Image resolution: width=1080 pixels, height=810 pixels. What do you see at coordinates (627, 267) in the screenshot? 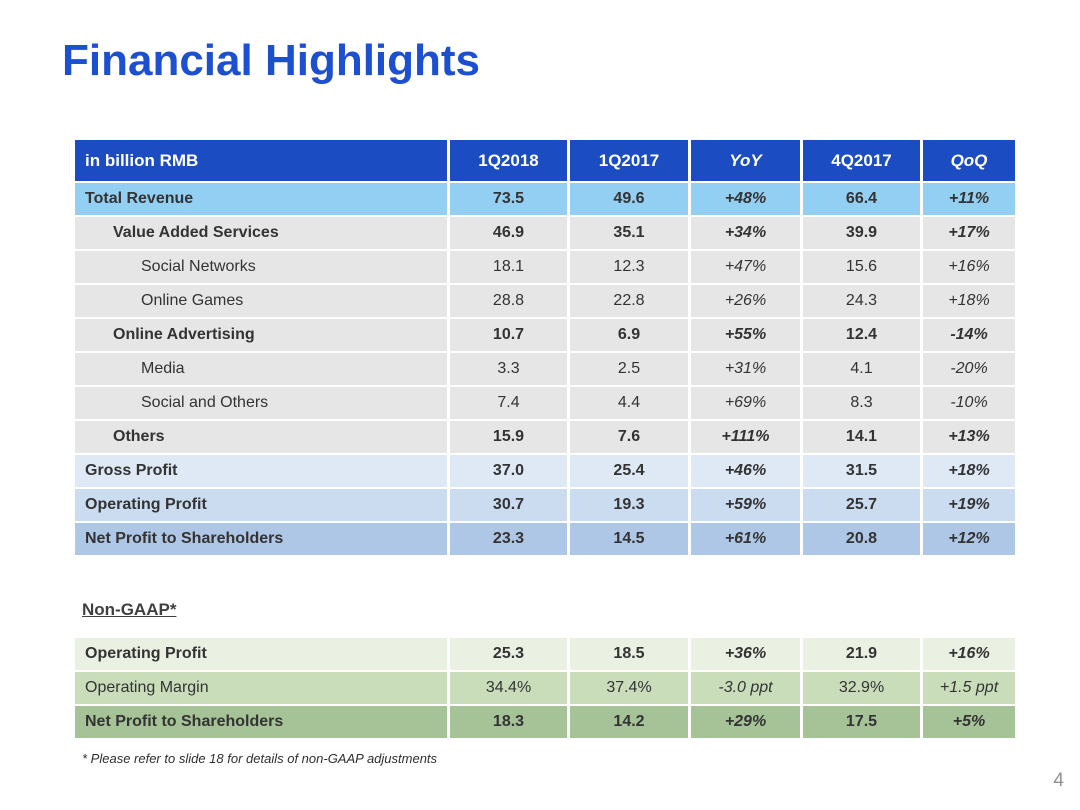
I see `value-1q2017: 12.3` at bounding box center [627, 267].